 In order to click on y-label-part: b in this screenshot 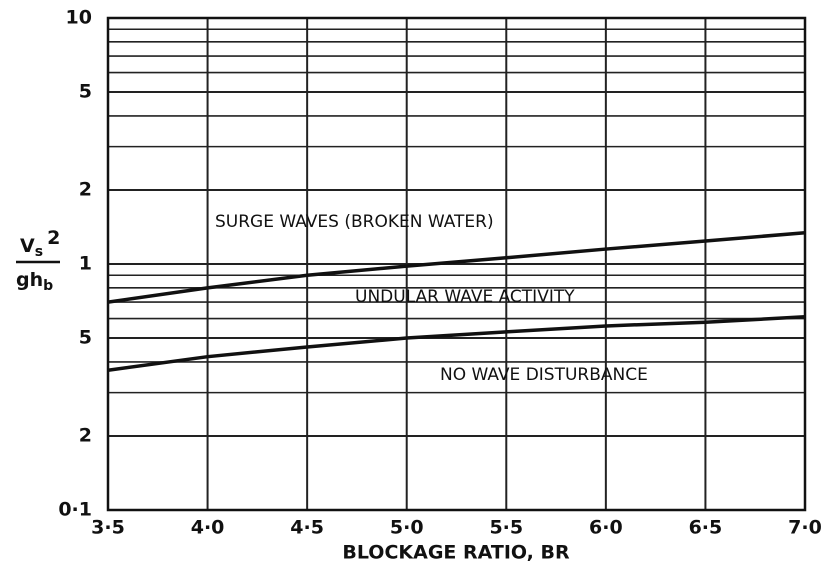, I will do `click(48, 286)`.